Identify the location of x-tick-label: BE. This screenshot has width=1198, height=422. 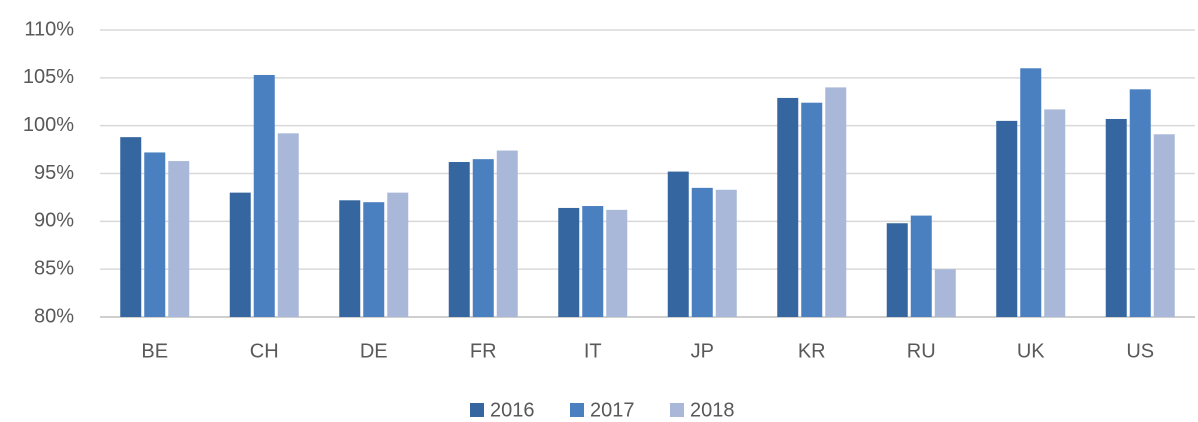
(154, 351).